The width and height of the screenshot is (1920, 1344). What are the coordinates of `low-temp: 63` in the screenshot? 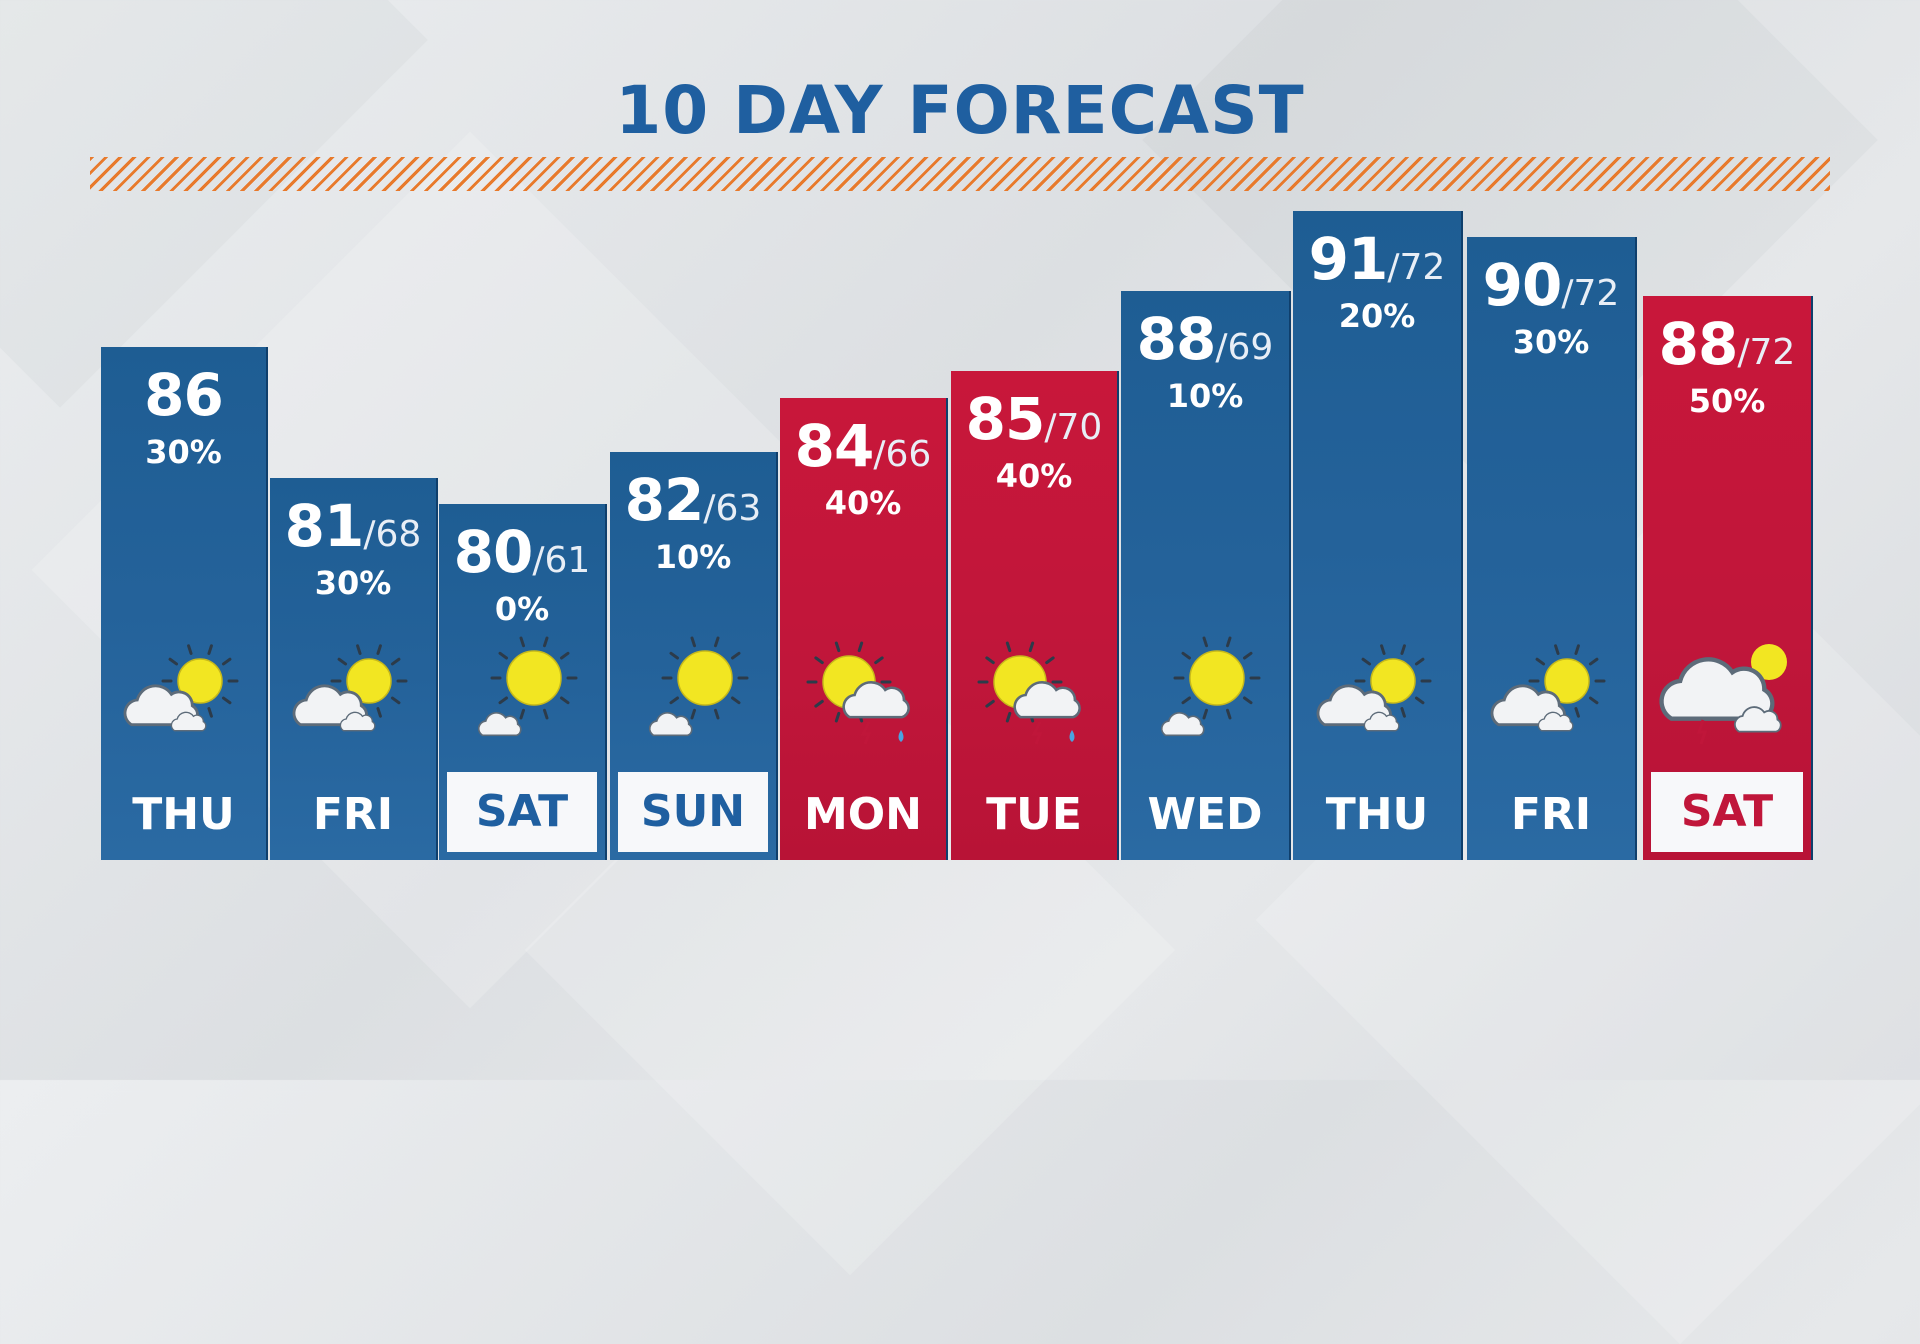 It's located at (738, 508).